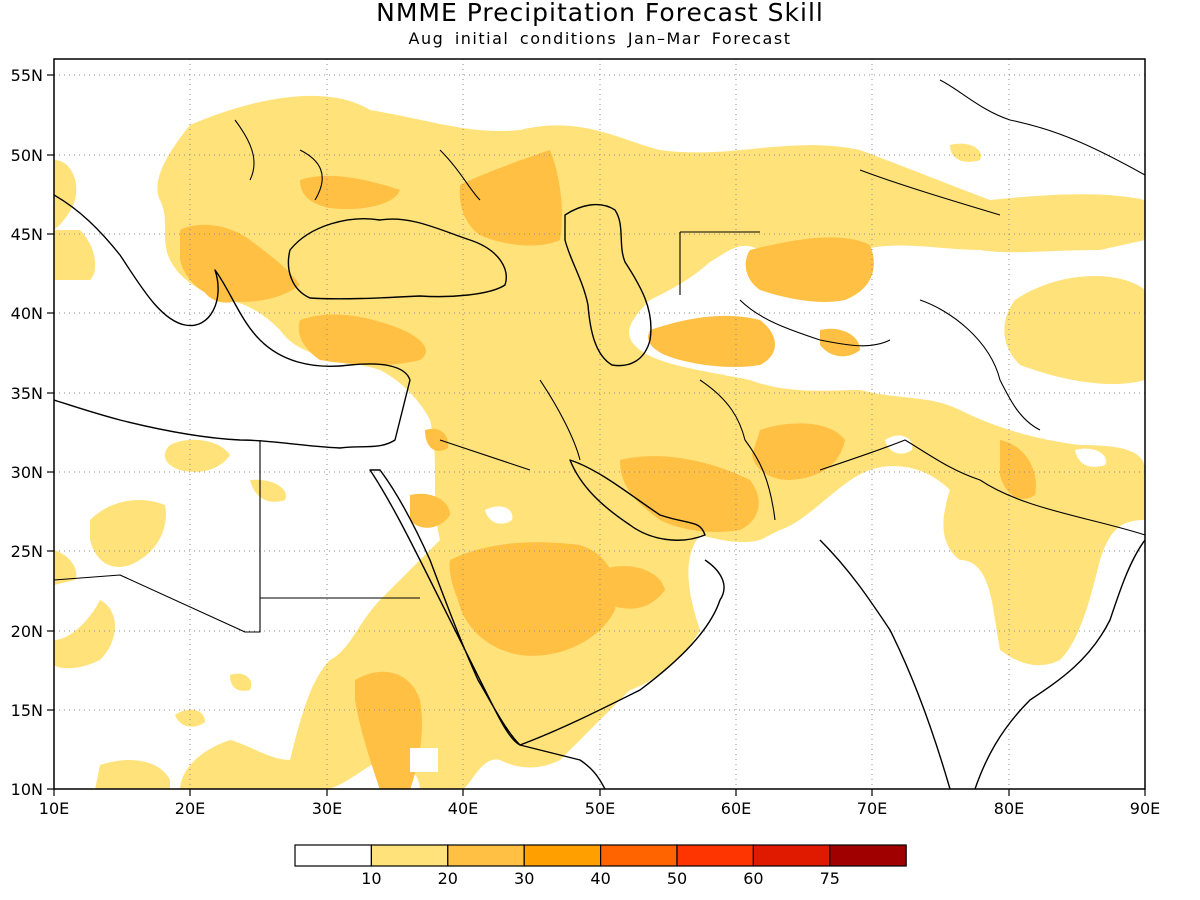 The height and width of the screenshot is (900, 1200). I want to click on legend-label: 10, so click(371, 878).